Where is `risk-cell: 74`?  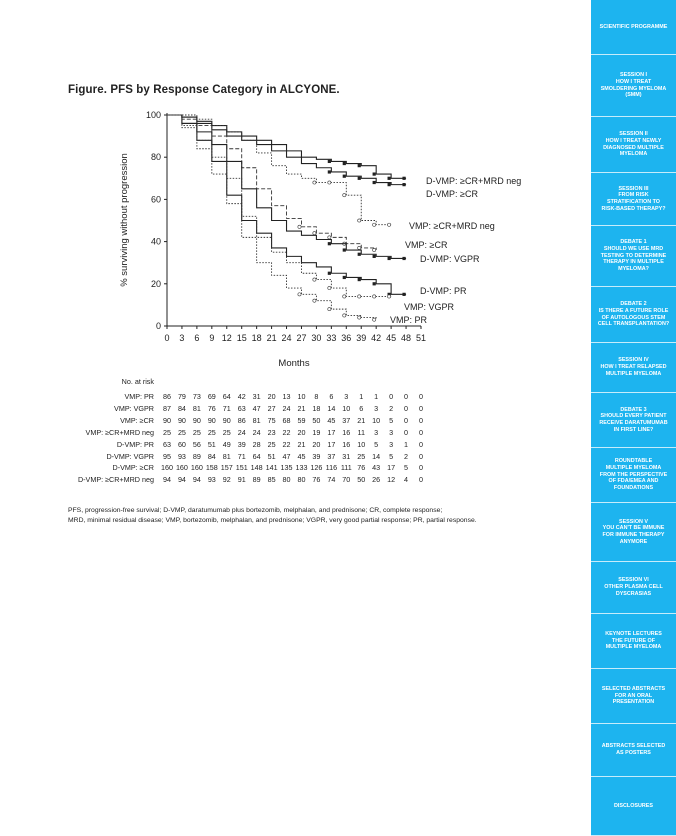 risk-cell: 74 is located at coordinates (331, 480).